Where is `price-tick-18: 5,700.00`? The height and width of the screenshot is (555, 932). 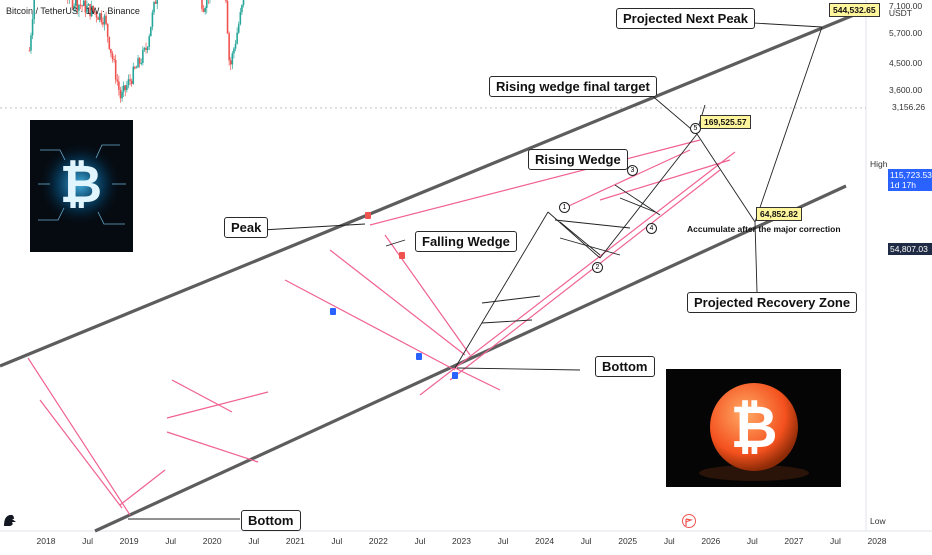 price-tick-18: 5,700.00 is located at coordinates (906, 33).